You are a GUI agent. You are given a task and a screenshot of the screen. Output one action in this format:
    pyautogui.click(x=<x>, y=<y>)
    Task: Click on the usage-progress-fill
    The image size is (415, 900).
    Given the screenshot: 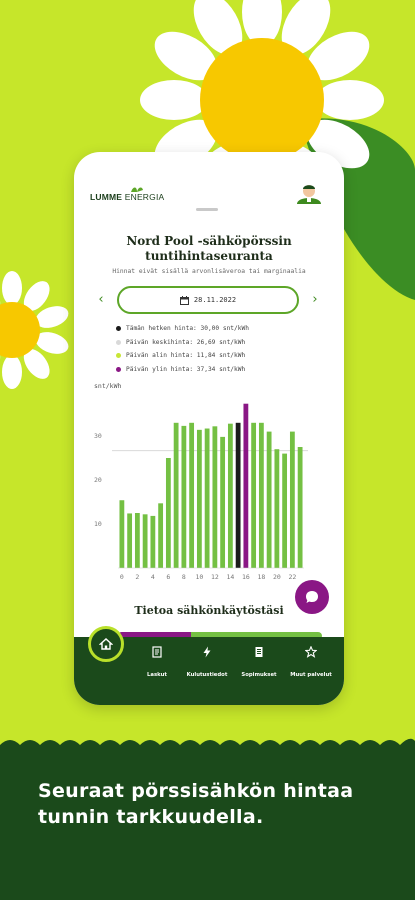 What is the action you would take?
    pyautogui.click(x=155, y=636)
    